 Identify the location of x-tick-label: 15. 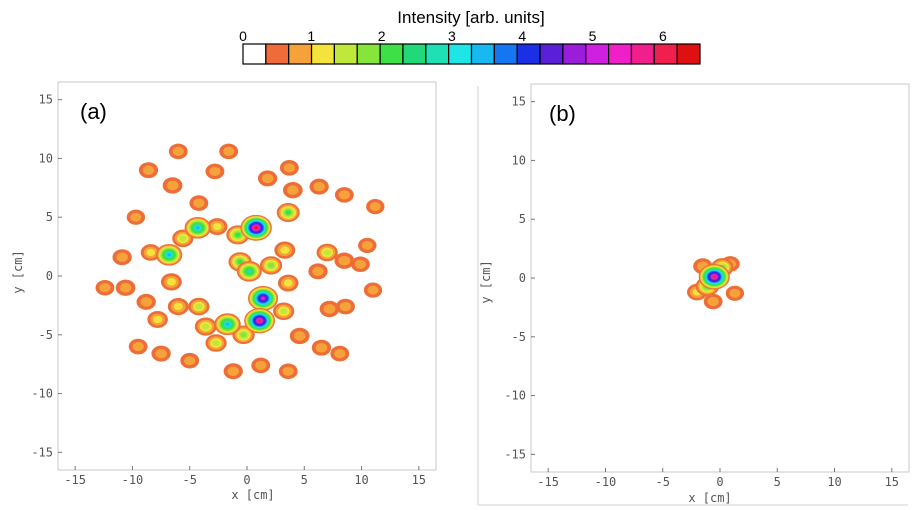
(419, 480).